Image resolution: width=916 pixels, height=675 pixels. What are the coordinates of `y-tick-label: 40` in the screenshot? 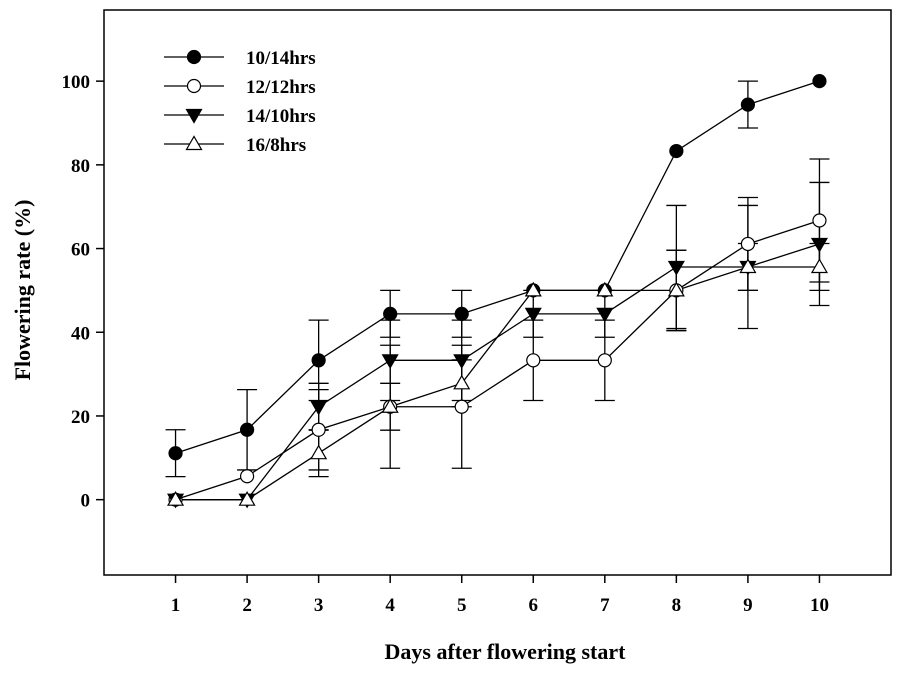 It's located at (80, 333).